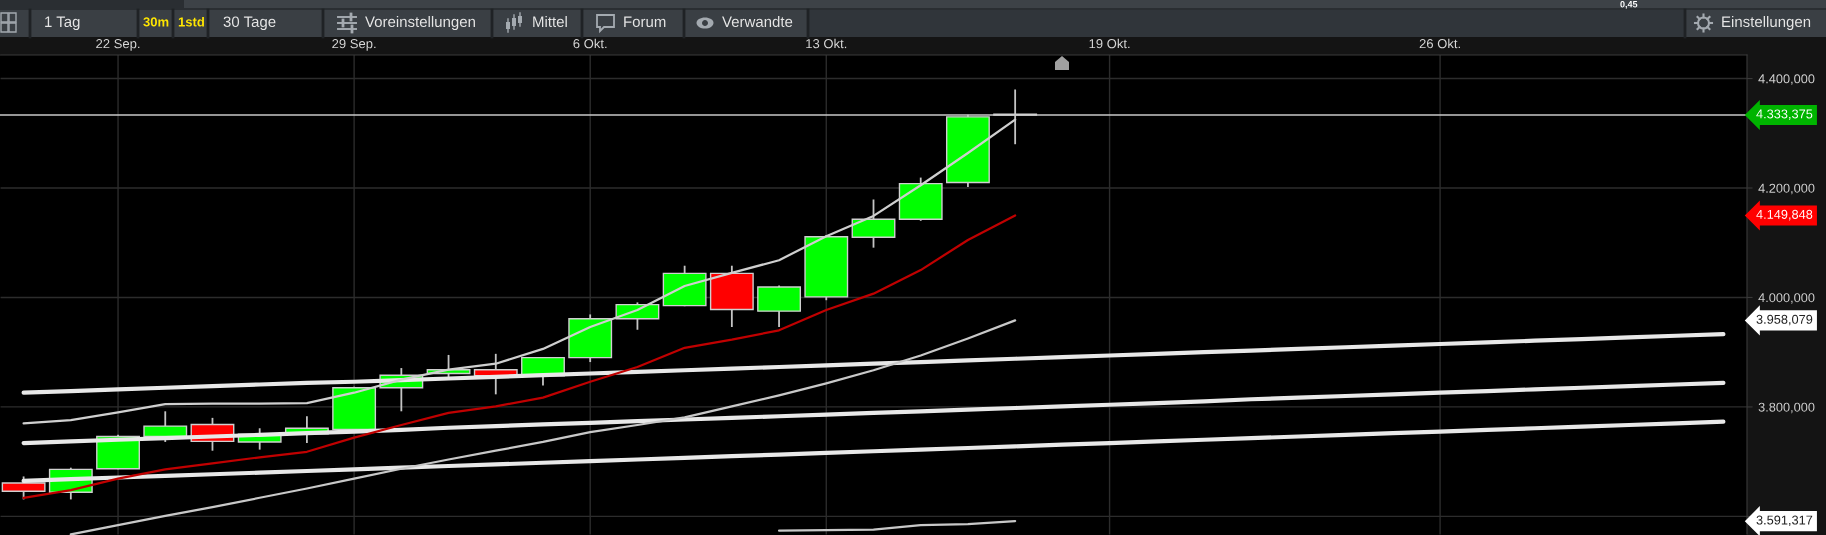 This screenshot has width=1826, height=535. What do you see at coordinates (1786, 298) in the screenshot?
I see `y-tick-label: 4.000,000` at bounding box center [1786, 298].